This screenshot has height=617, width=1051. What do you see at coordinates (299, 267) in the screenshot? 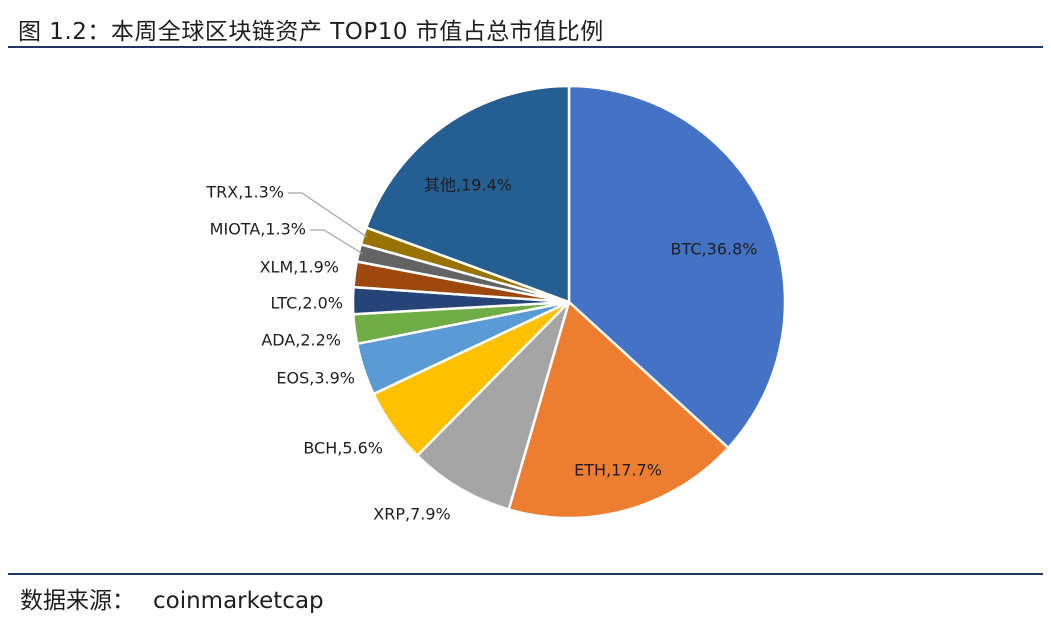
I see `data-label-xlm: XLM,1.9%` at bounding box center [299, 267].